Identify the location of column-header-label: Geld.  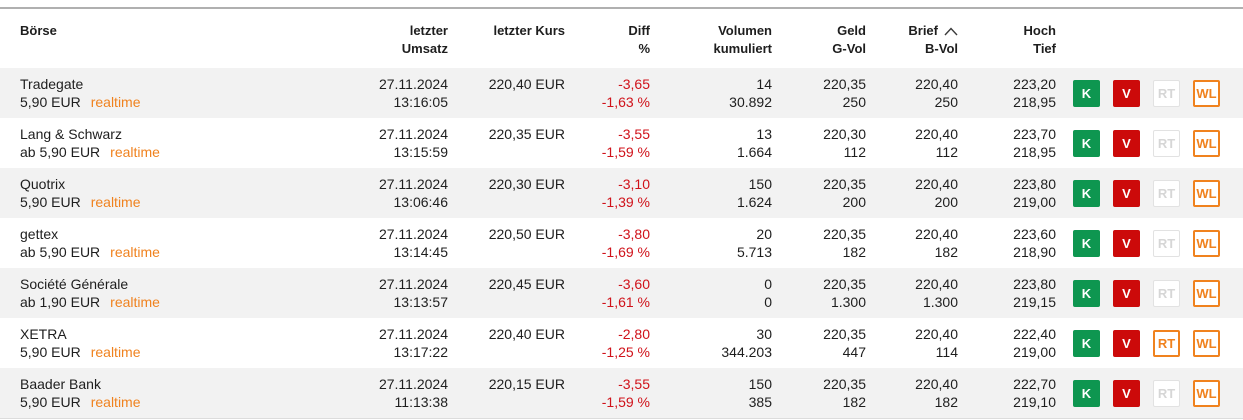
(851, 30).